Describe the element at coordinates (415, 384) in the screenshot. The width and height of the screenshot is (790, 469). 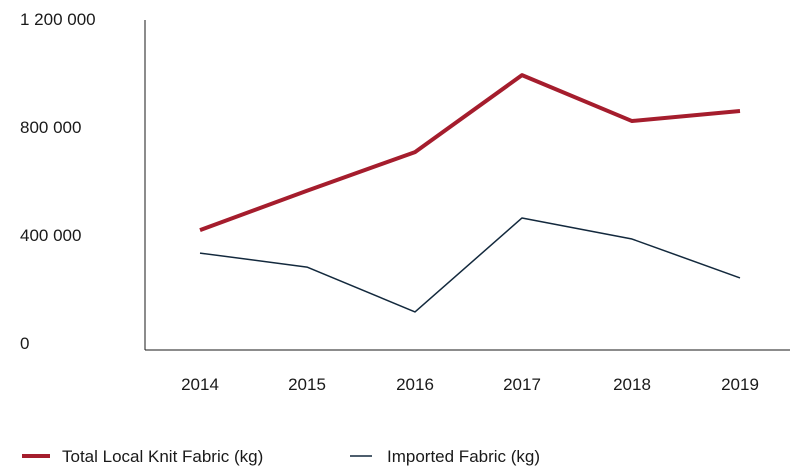
I see `x-tick-label: 2016` at that location.